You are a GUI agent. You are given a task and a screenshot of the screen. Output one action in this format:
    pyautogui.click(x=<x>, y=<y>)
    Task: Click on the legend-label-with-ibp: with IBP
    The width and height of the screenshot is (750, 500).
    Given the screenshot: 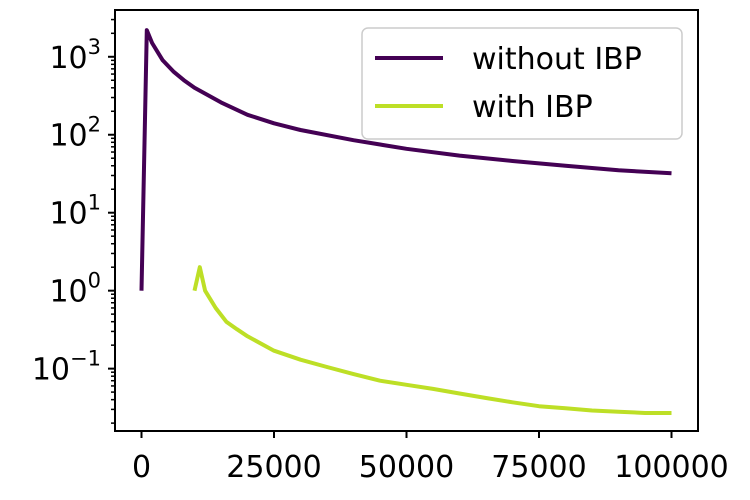 What is the action you would take?
    pyautogui.click(x=532, y=107)
    